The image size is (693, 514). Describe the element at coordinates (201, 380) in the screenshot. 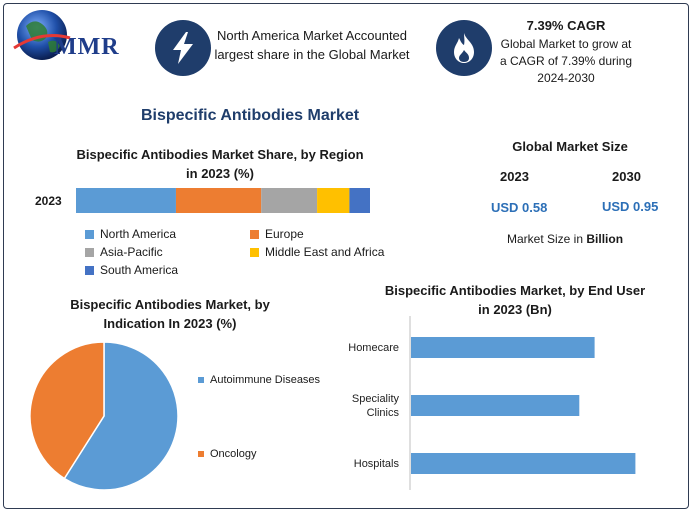

I see `legend-swatch-autoimmune` at that location.